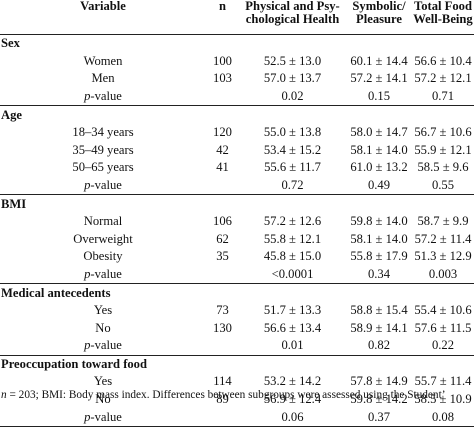 This screenshot has height=427, width=474. Describe the element at coordinates (103, 17) in the screenshot. I see `header-variable: Variable` at that location.